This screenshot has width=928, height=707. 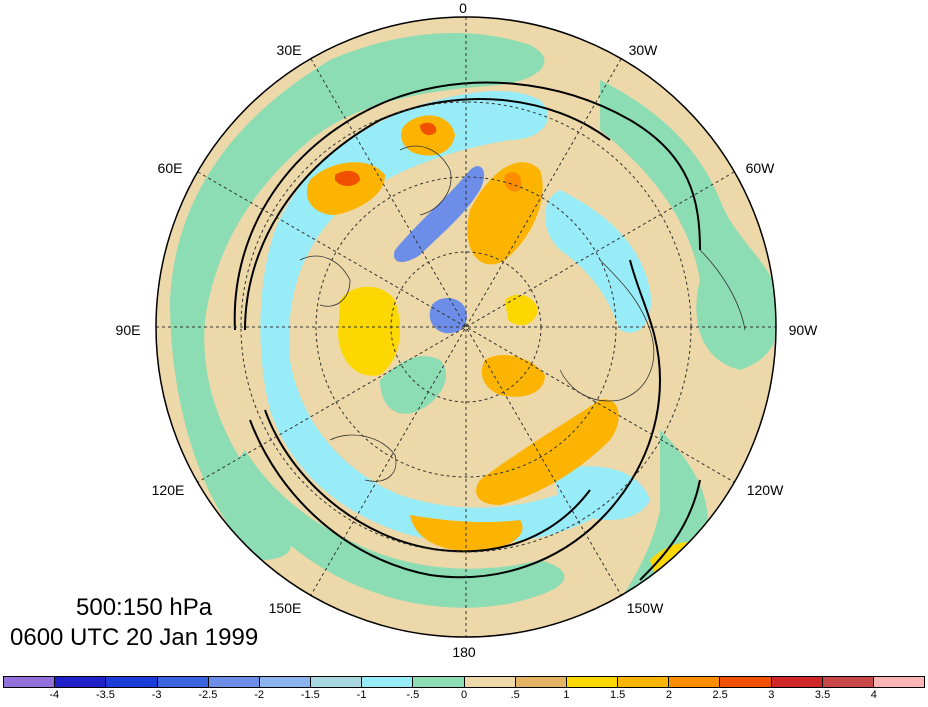 I want to click on title-level: 500:150 hPa, so click(x=144, y=607).